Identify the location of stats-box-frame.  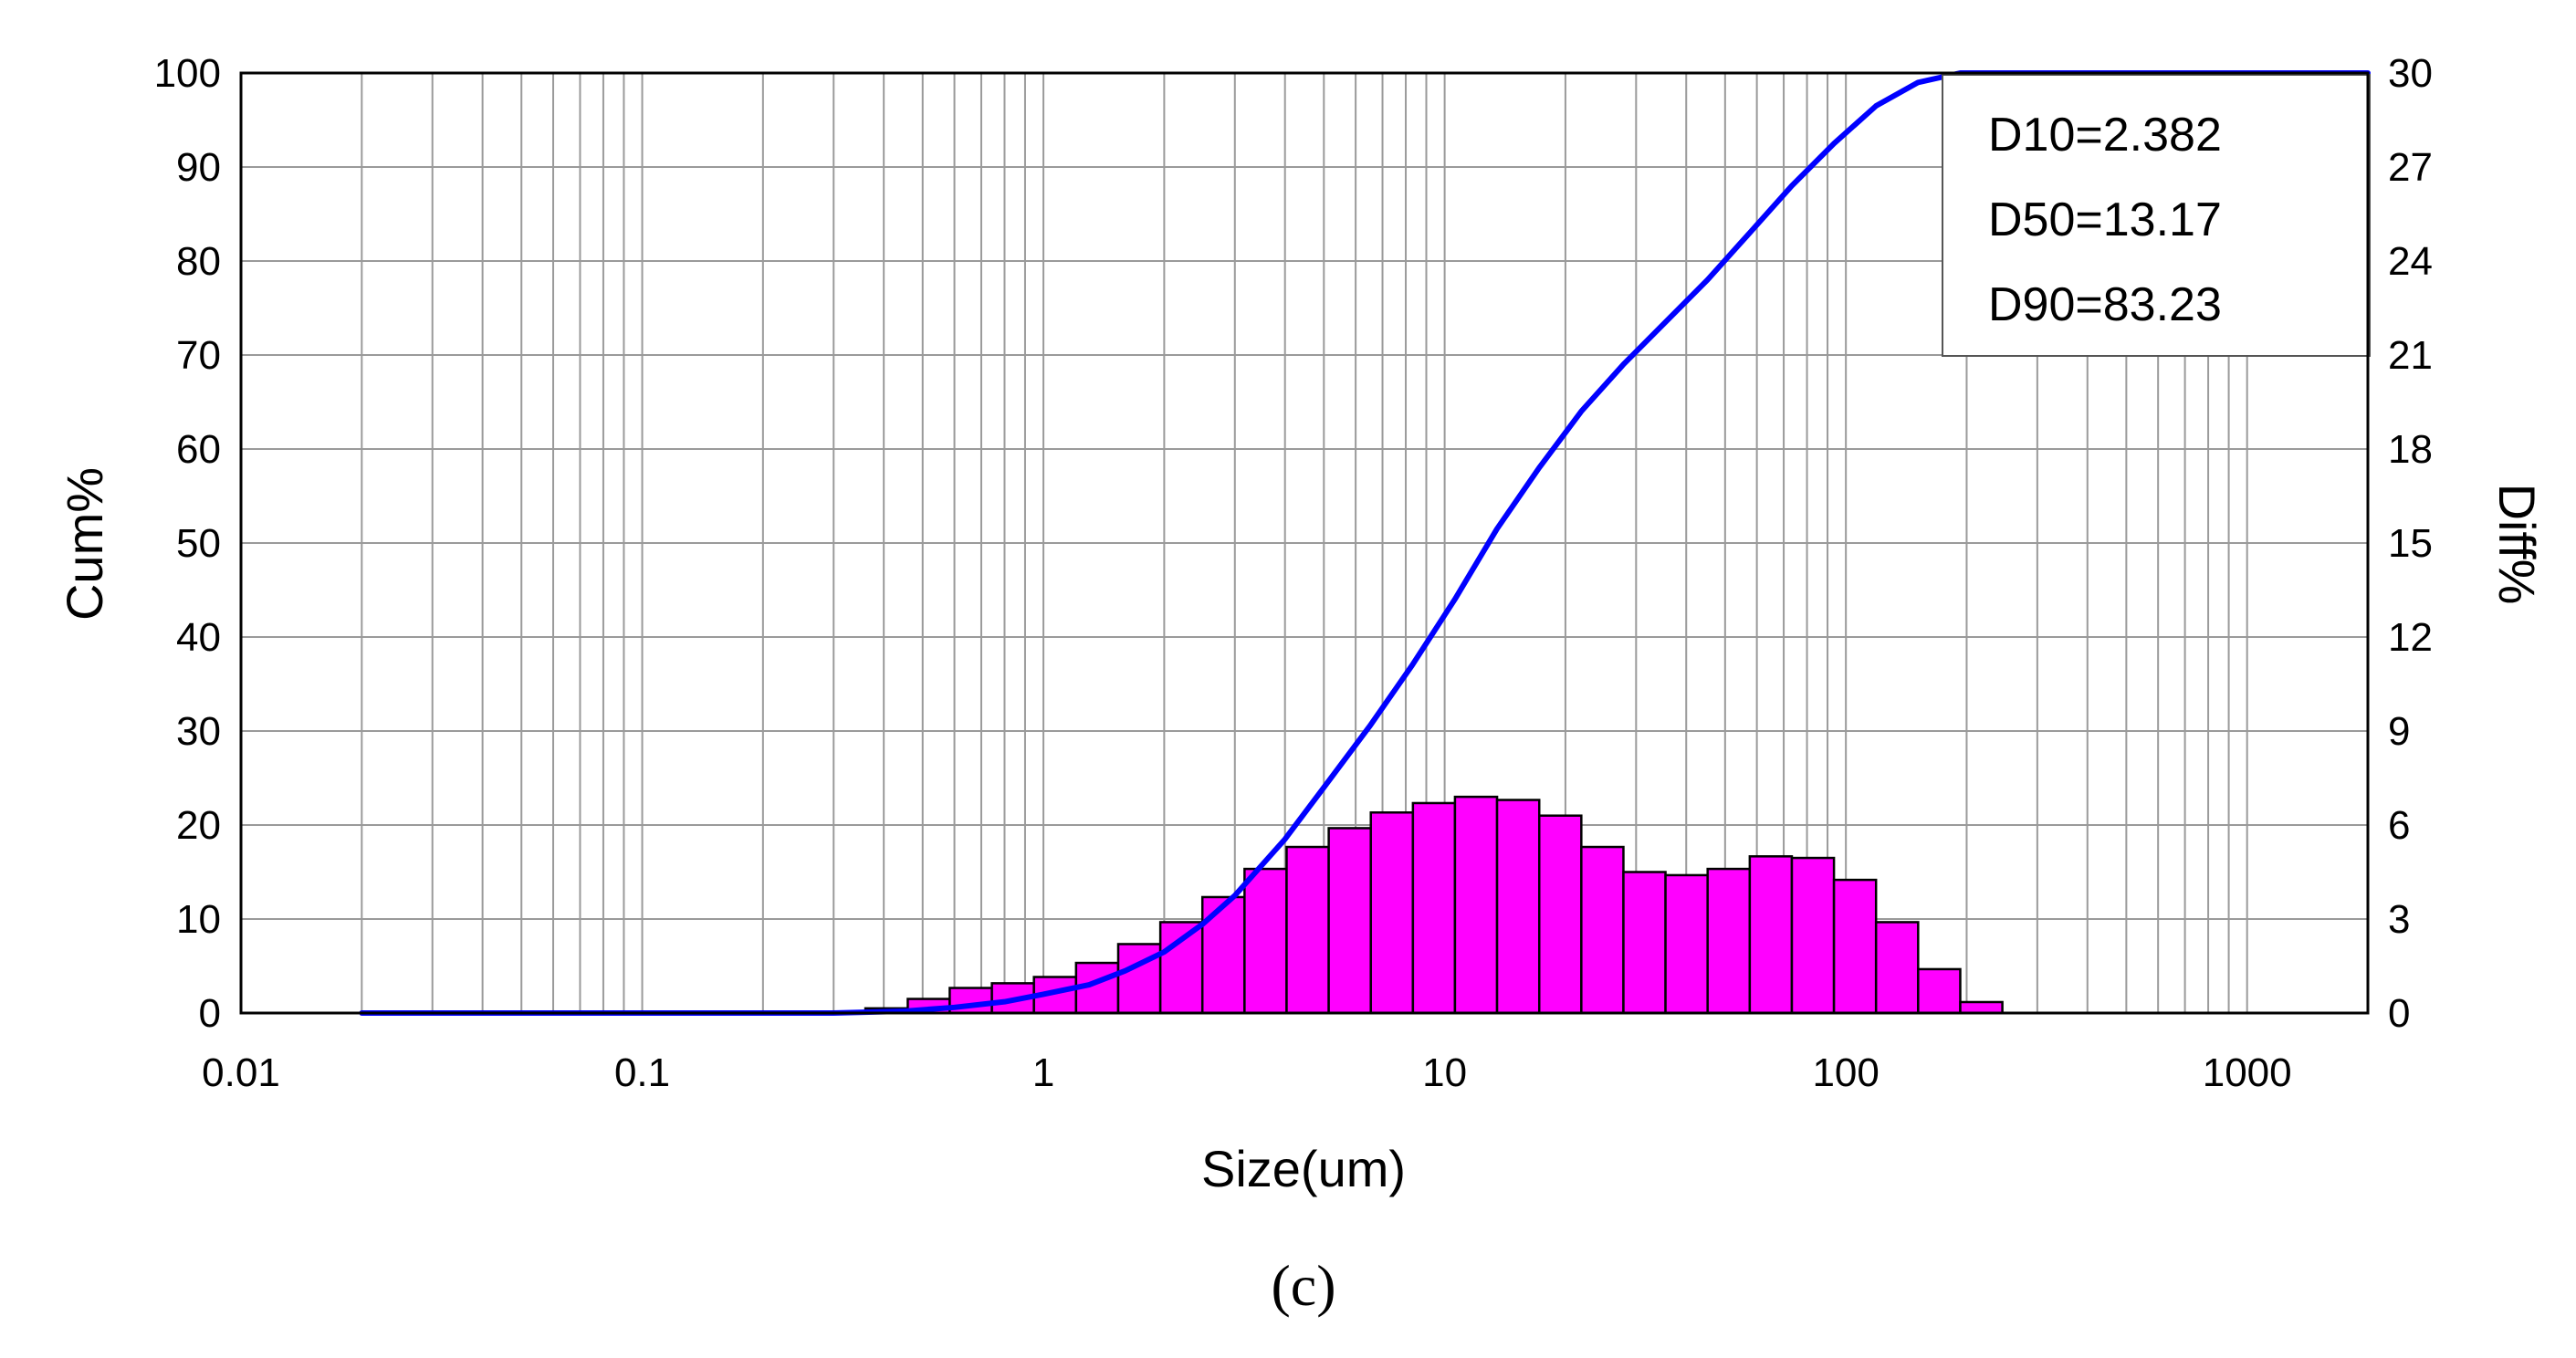
(2157, 216).